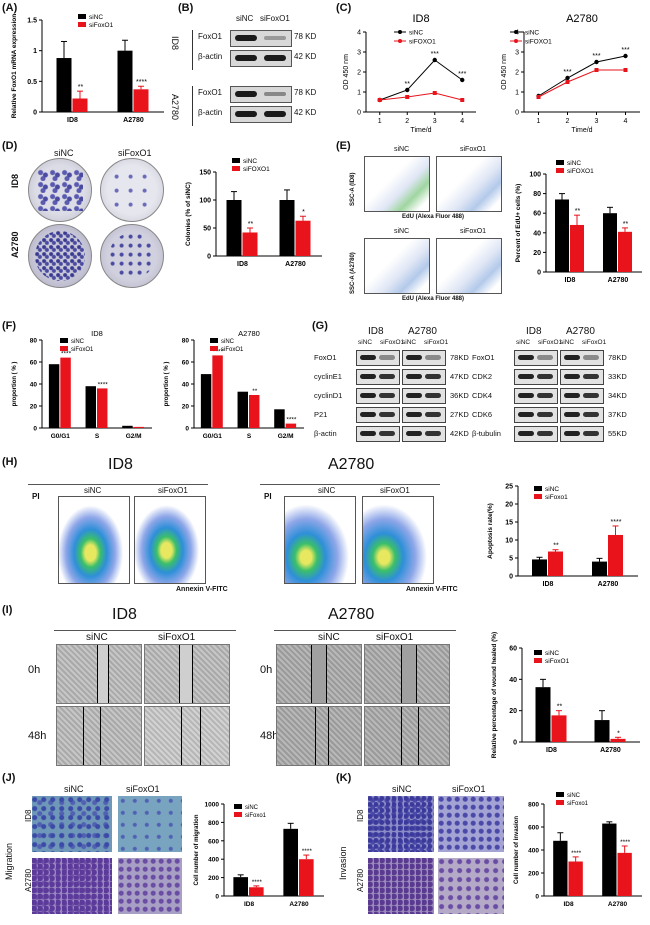 The image size is (650, 925). What do you see at coordinates (34, 363) in the screenshot?
I see `y-tick-label-f1-3: 60` at bounding box center [34, 363].